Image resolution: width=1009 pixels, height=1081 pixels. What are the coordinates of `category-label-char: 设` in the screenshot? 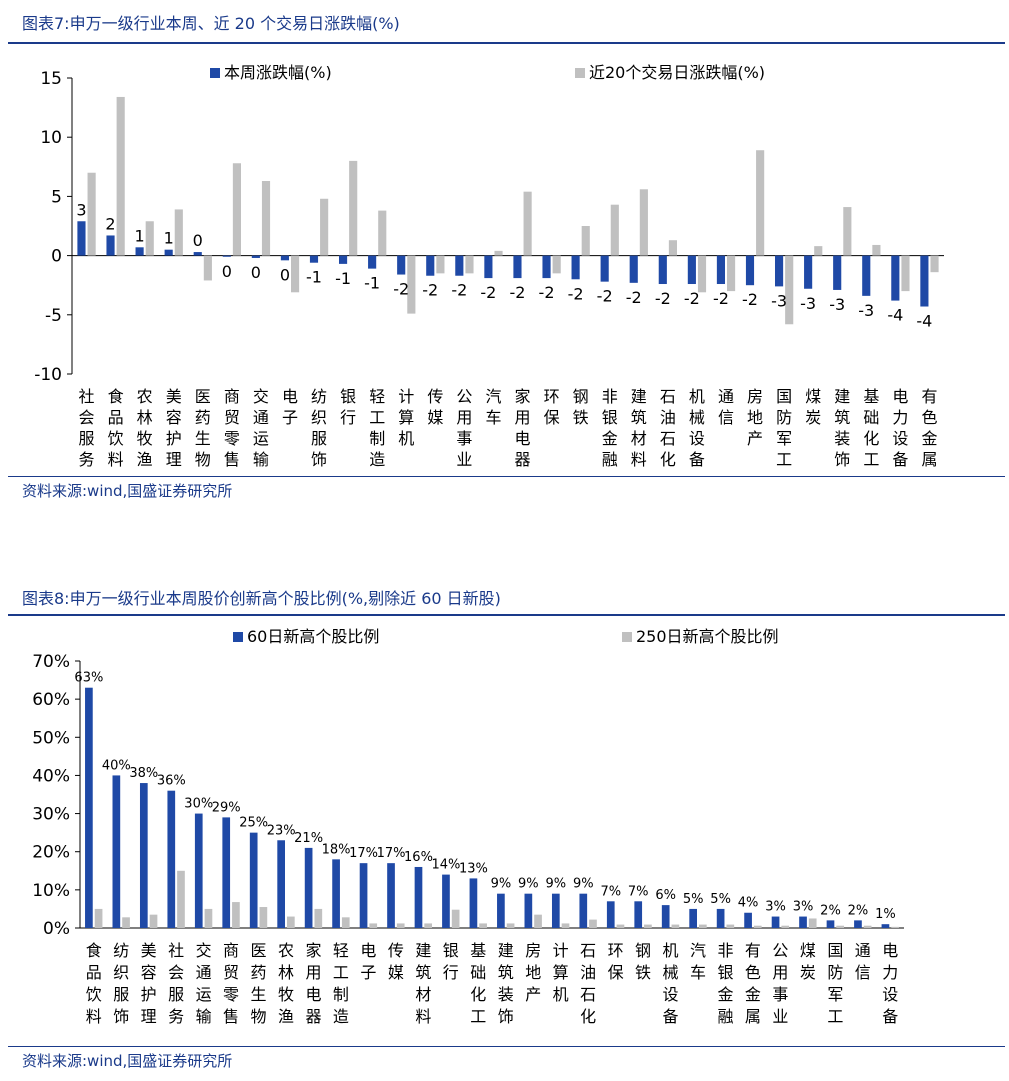 It's located at (697, 438).